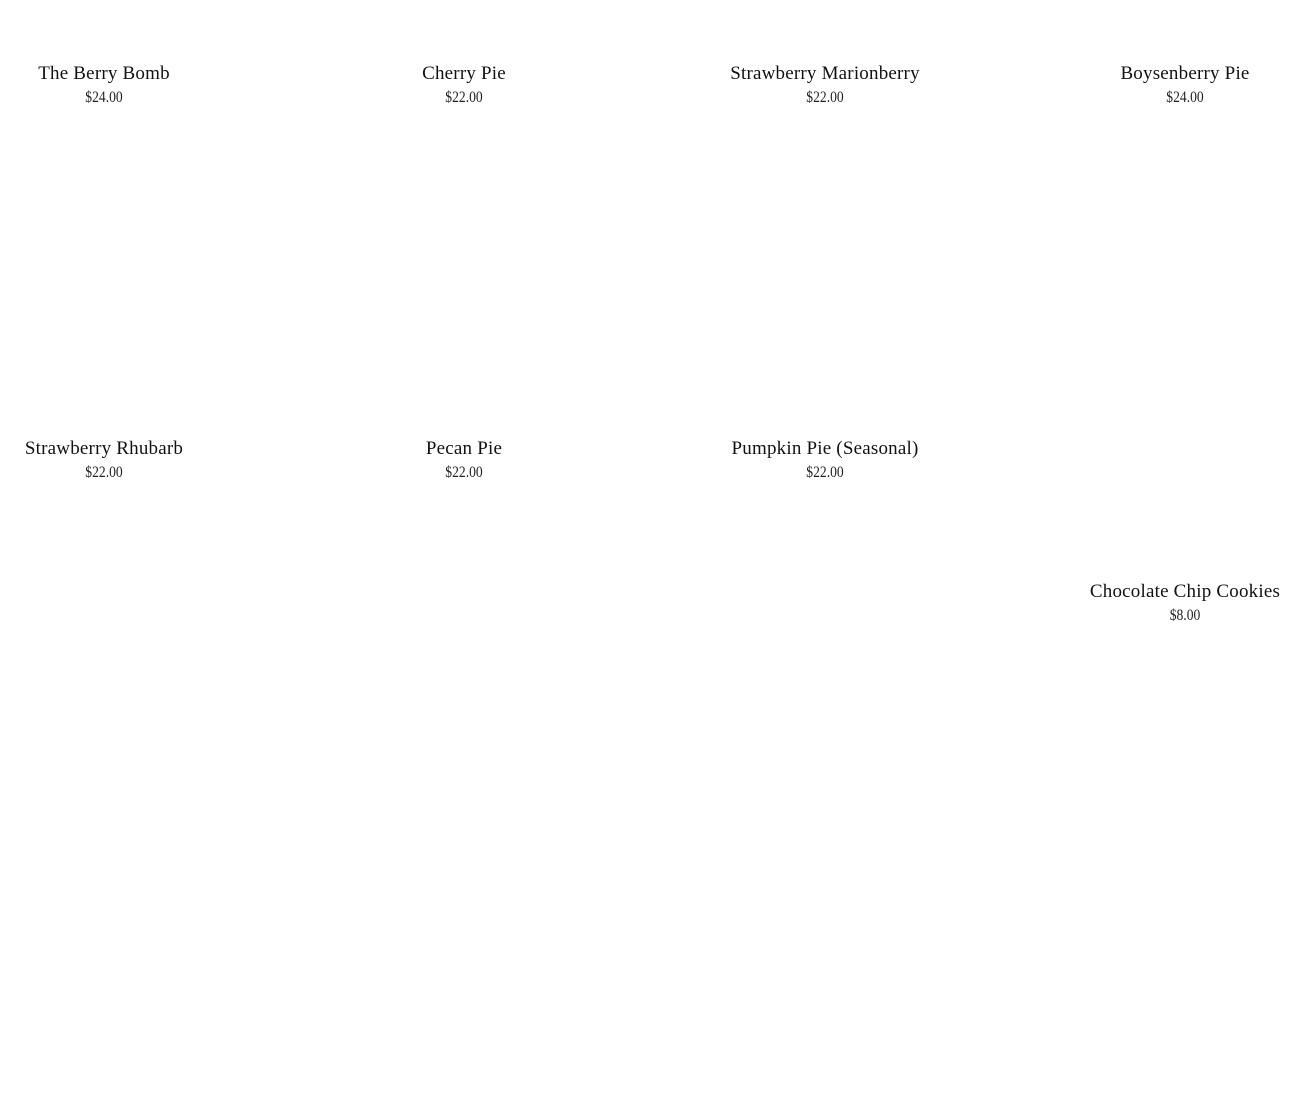 The width and height of the screenshot is (1310, 1099). Describe the element at coordinates (1185, 591) in the screenshot. I see `product-name: Chocolate Chip Cookies` at that location.